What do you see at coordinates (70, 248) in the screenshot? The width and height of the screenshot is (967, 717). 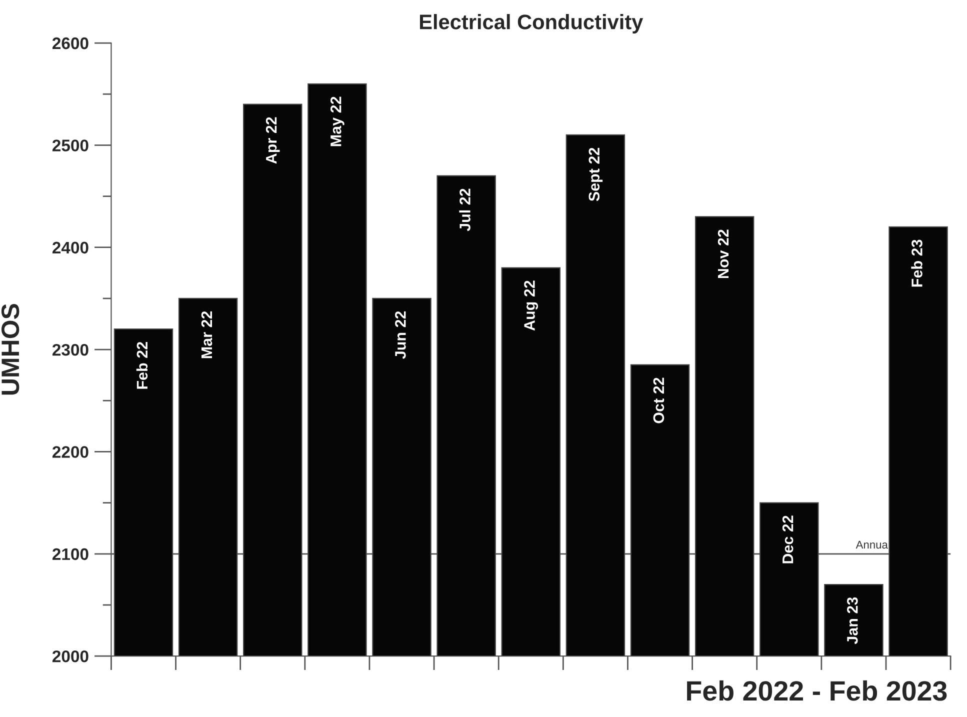 I see `y-tick-label: 2400` at bounding box center [70, 248].